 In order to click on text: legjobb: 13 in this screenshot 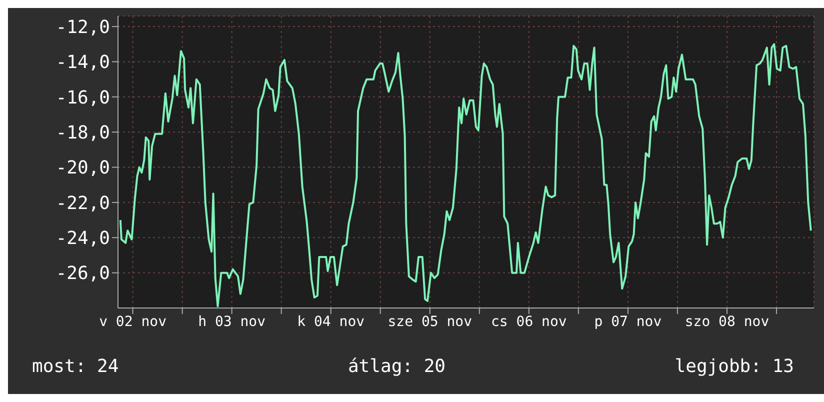, I will do `click(734, 366)`.